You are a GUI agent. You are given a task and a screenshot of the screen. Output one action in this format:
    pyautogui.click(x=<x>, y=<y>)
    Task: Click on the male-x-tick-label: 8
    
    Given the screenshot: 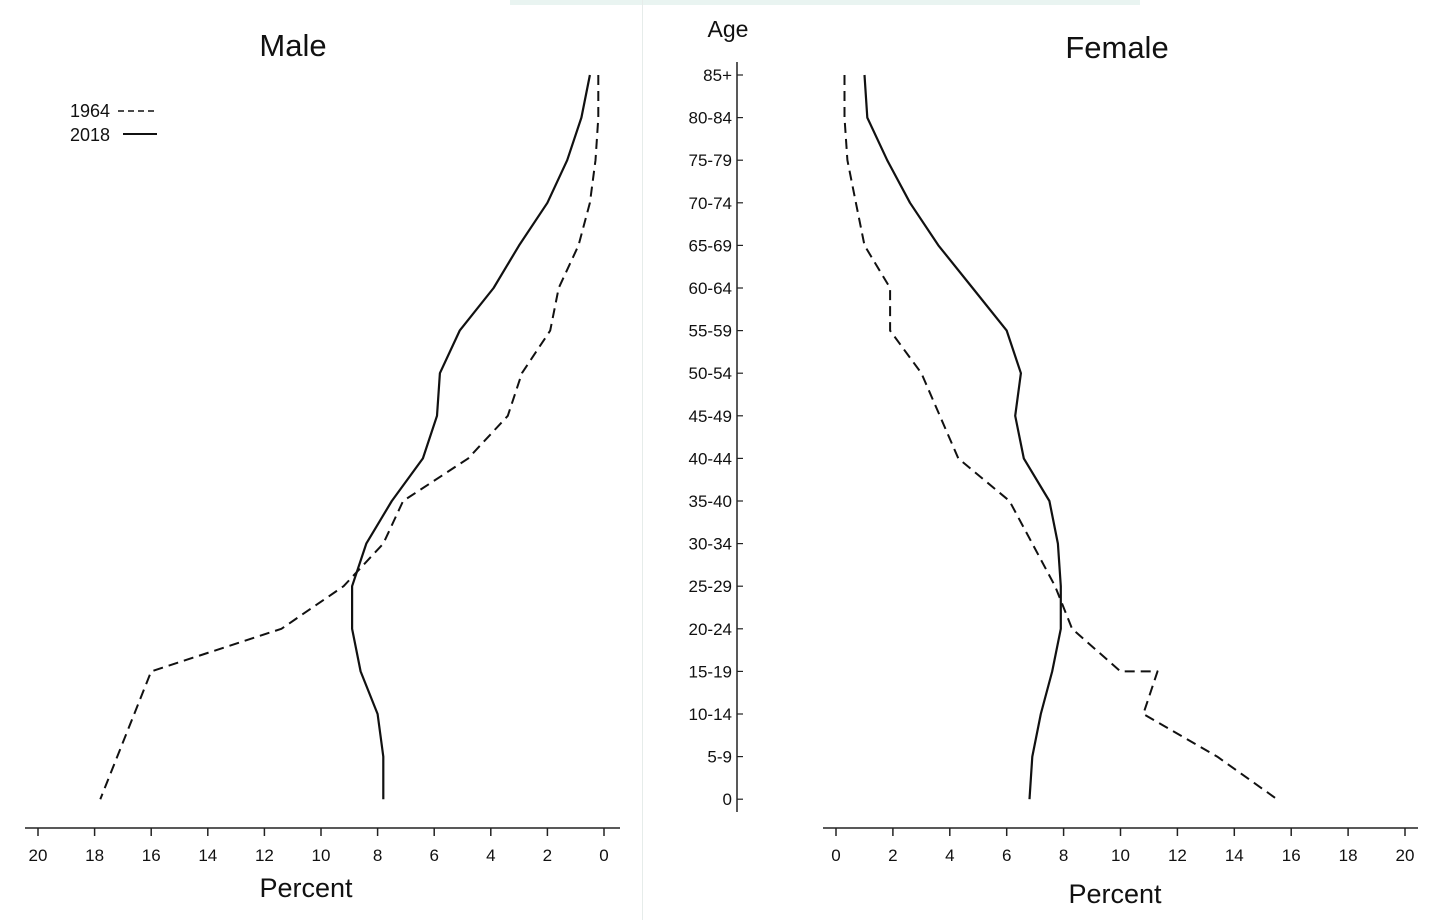 What is the action you would take?
    pyautogui.click(x=377, y=855)
    